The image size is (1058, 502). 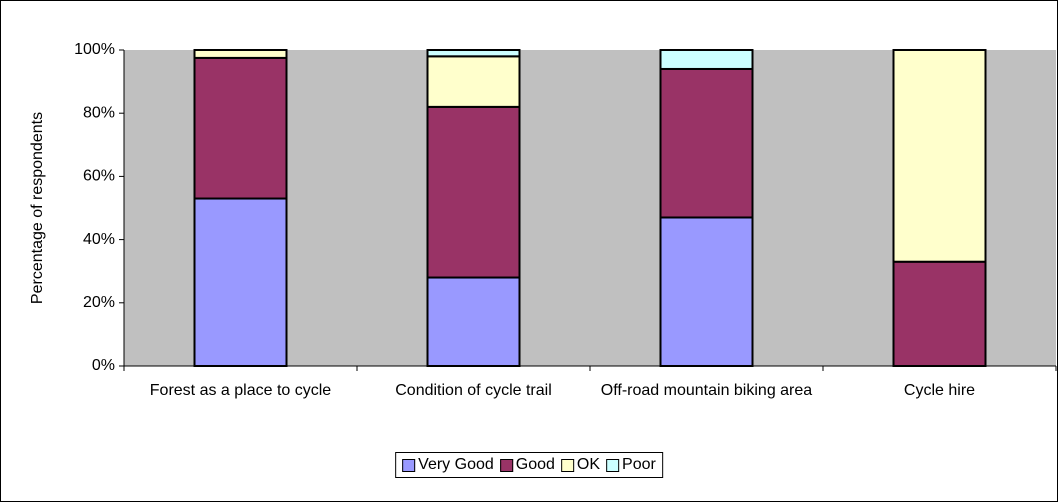 What do you see at coordinates (639, 464) in the screenshot?
I see `legend-label: Poor` at bounding box center [639, 464].